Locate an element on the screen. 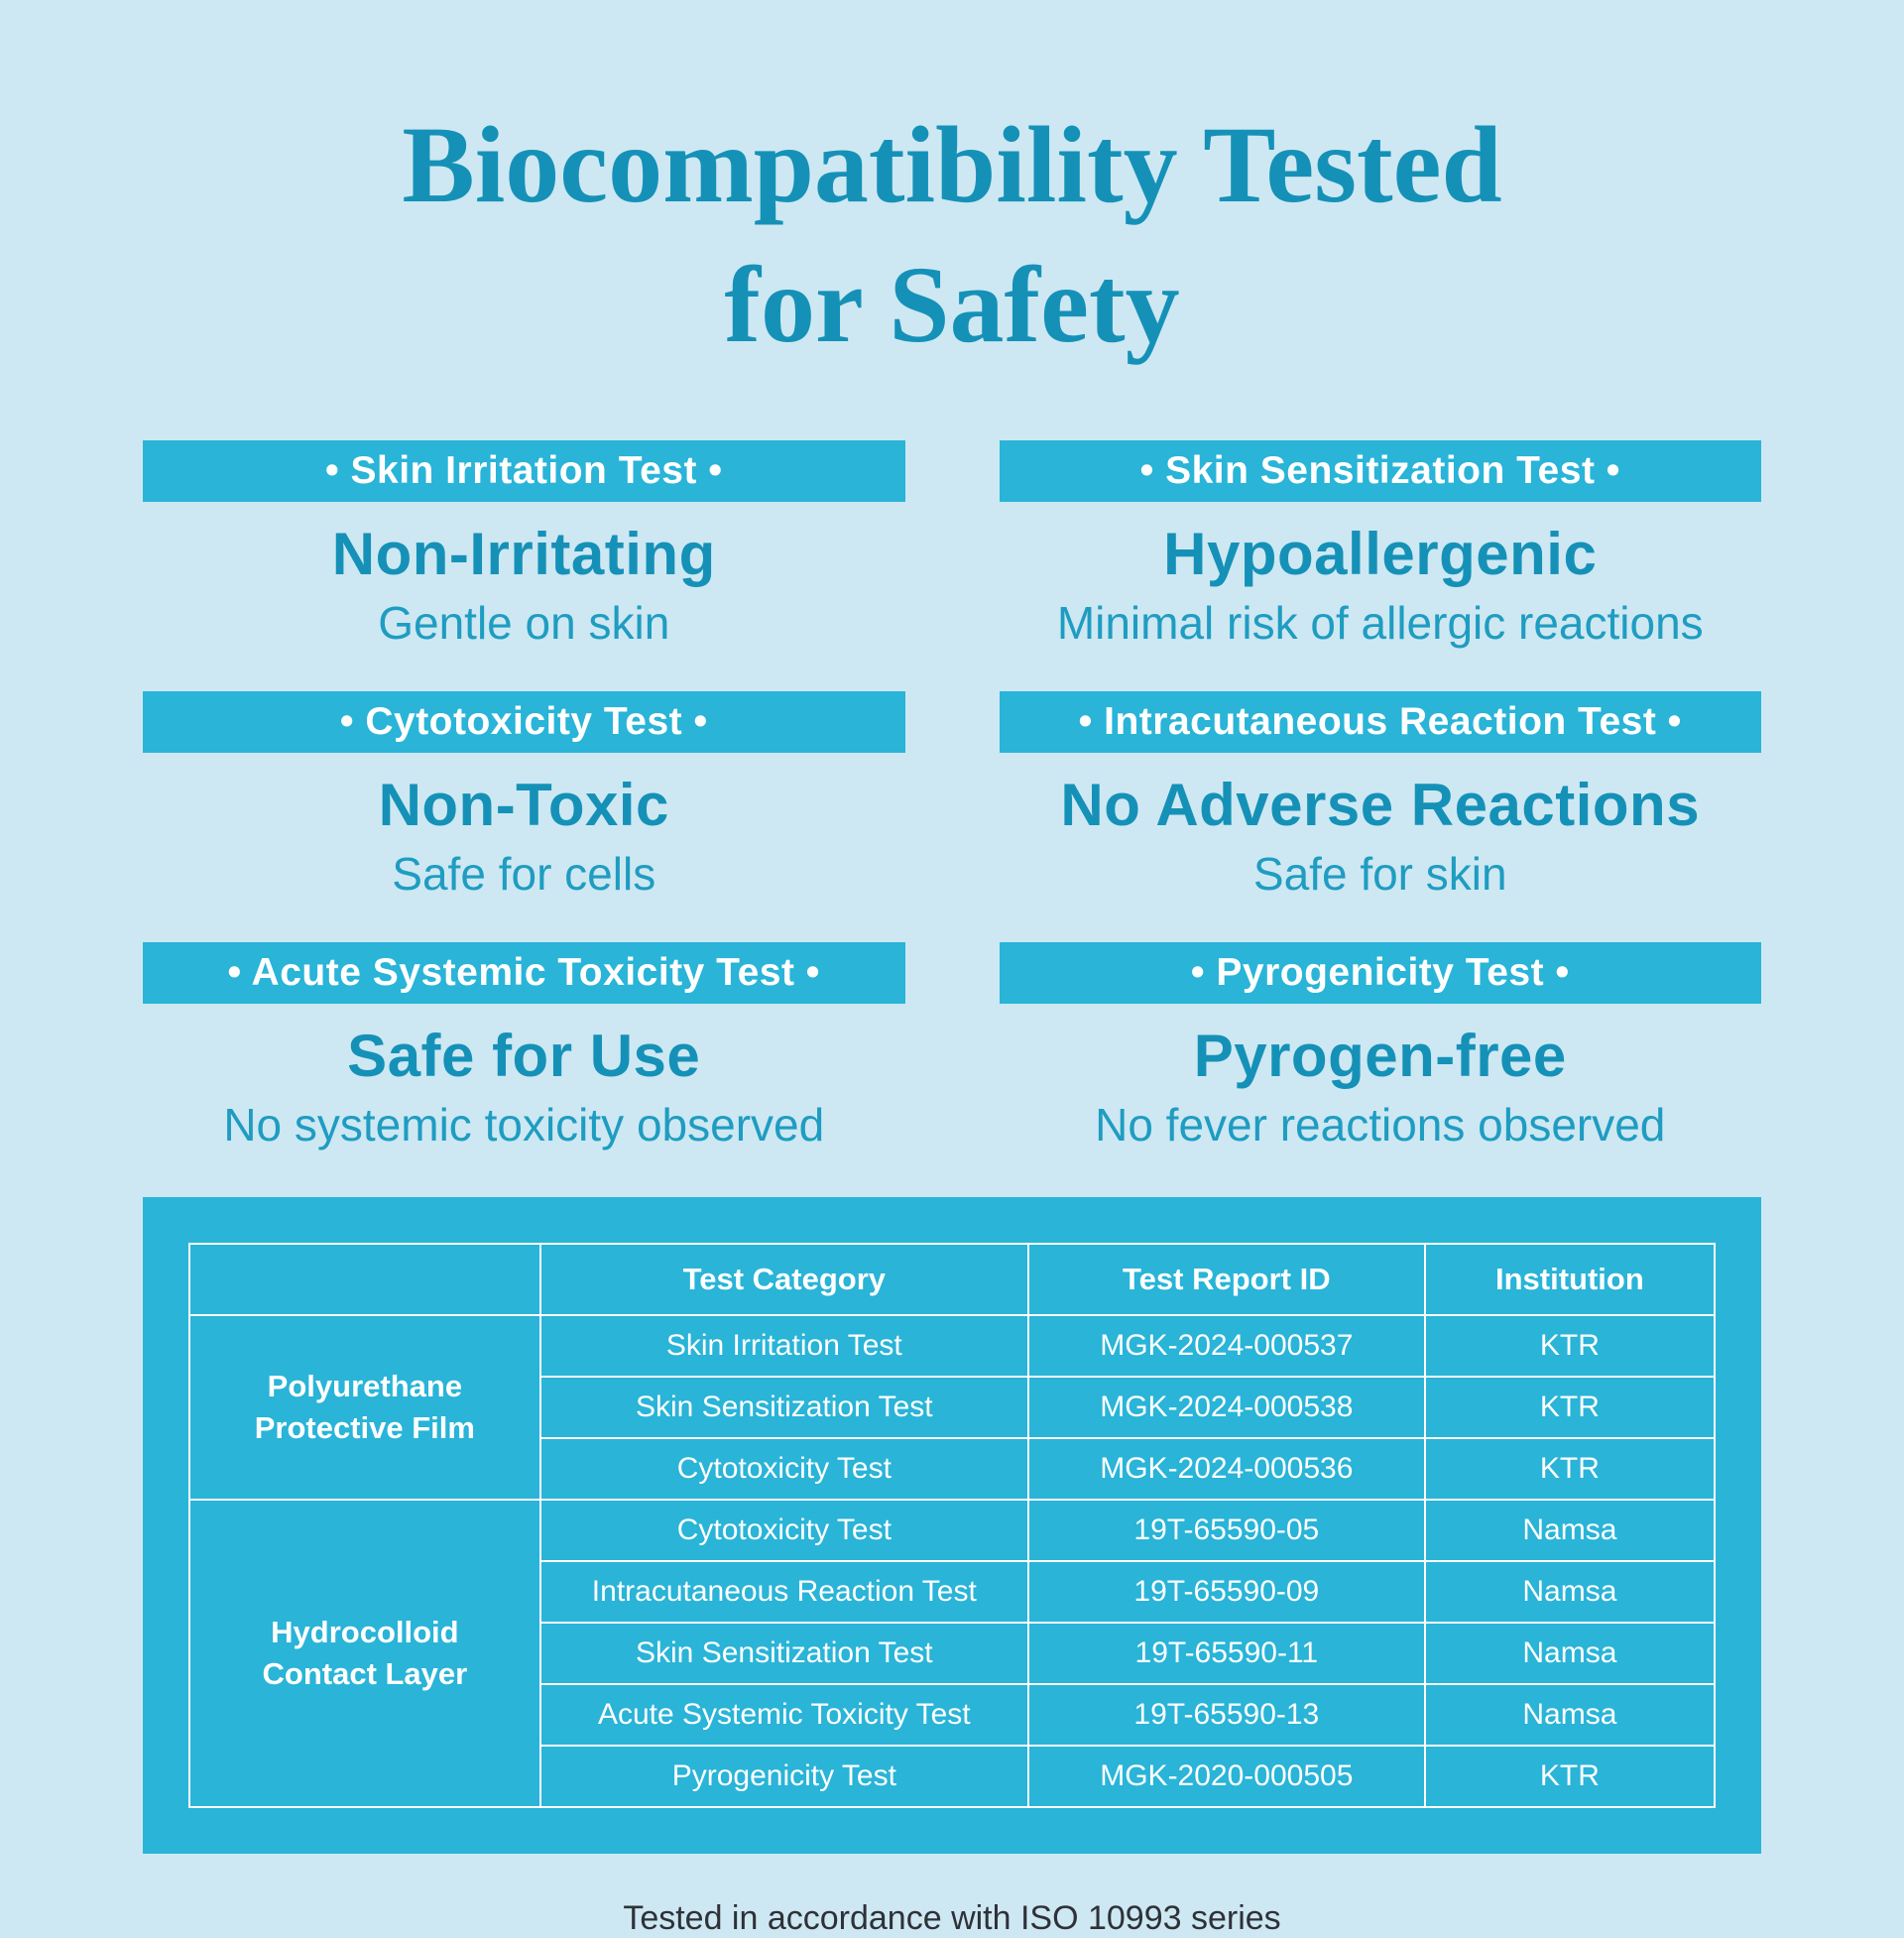 The image size is (1904, 1938). test-name-banner: • Intracutaneous Reaction Test • is located at coordinates (1380, 721).